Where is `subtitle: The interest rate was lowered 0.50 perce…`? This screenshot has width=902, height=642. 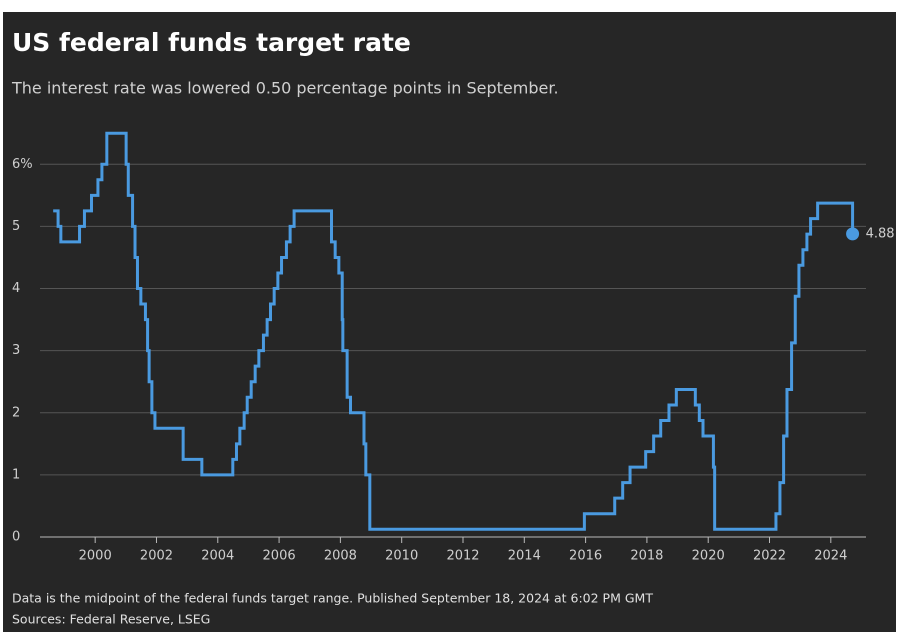
subtitle: The interest rate was lowered 0.50 perce… is located at coordinates (285, 88).